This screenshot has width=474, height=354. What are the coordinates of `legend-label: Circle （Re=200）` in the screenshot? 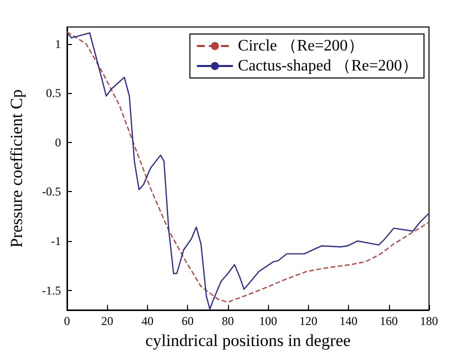 It's located at (301, 46).